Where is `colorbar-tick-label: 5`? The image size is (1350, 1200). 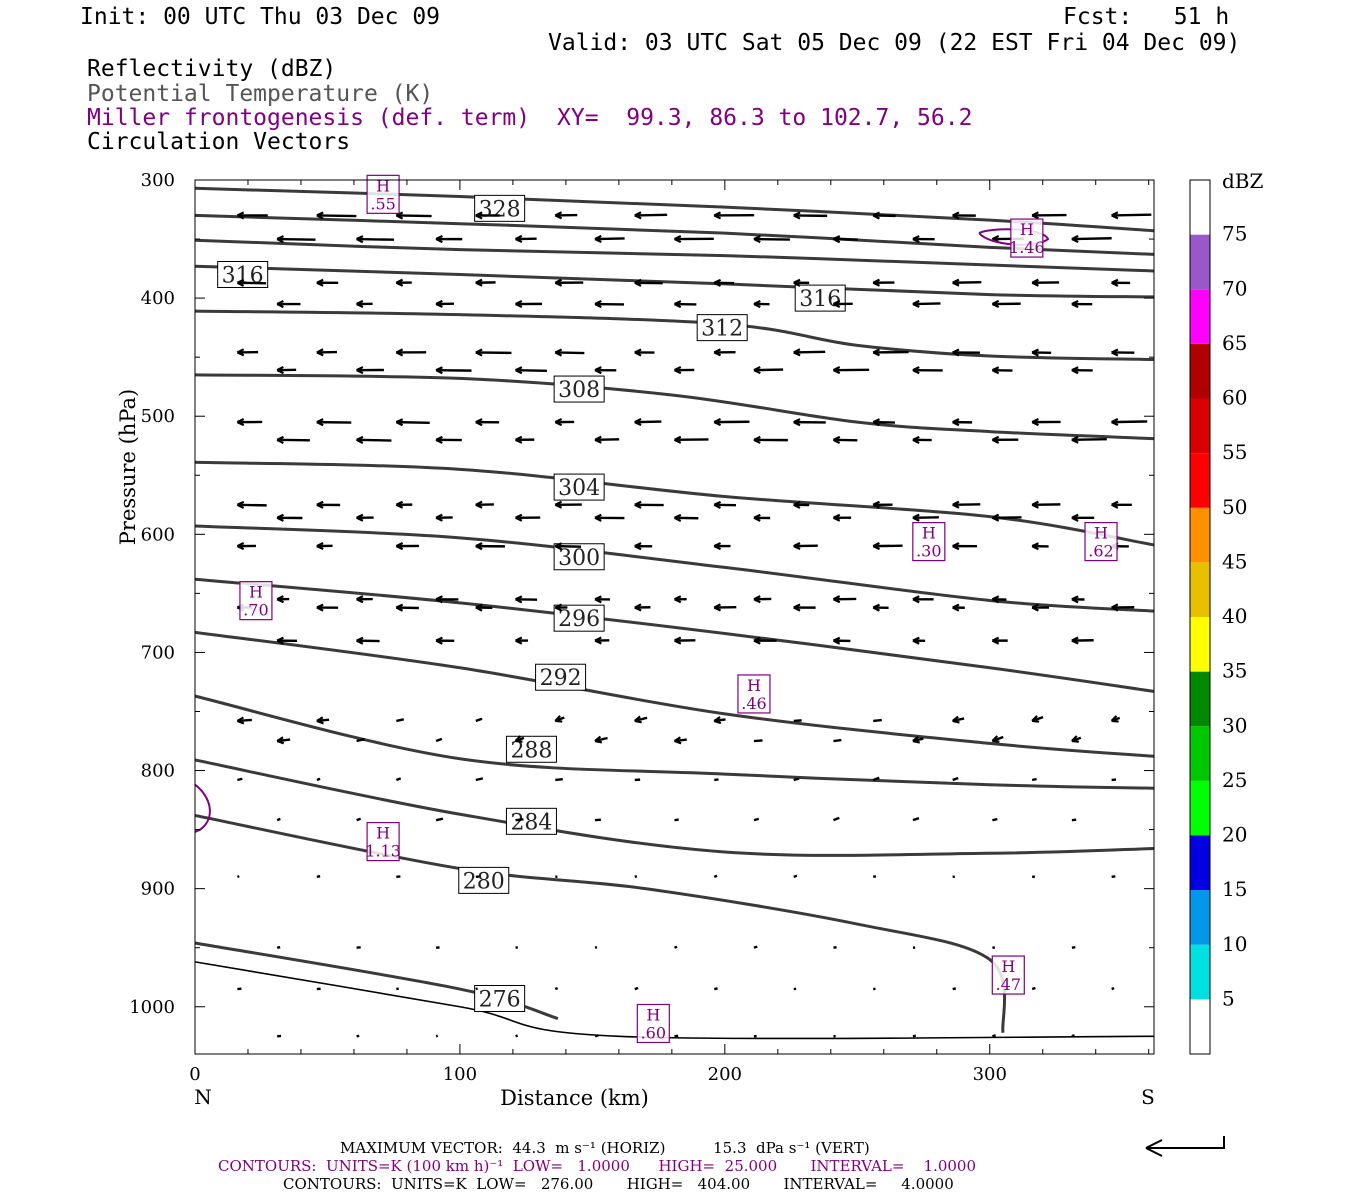
colorbar-tick-label: 5 is located at coordinates (1228, 998).